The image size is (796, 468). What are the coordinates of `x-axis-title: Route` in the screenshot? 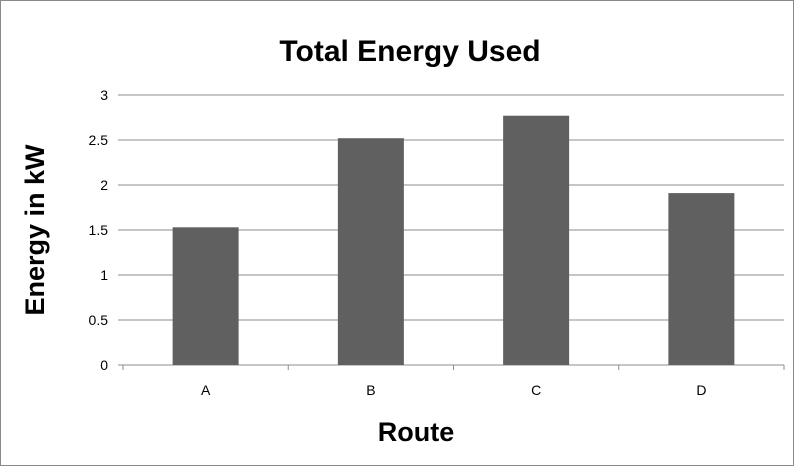 It's located at (416, 432).